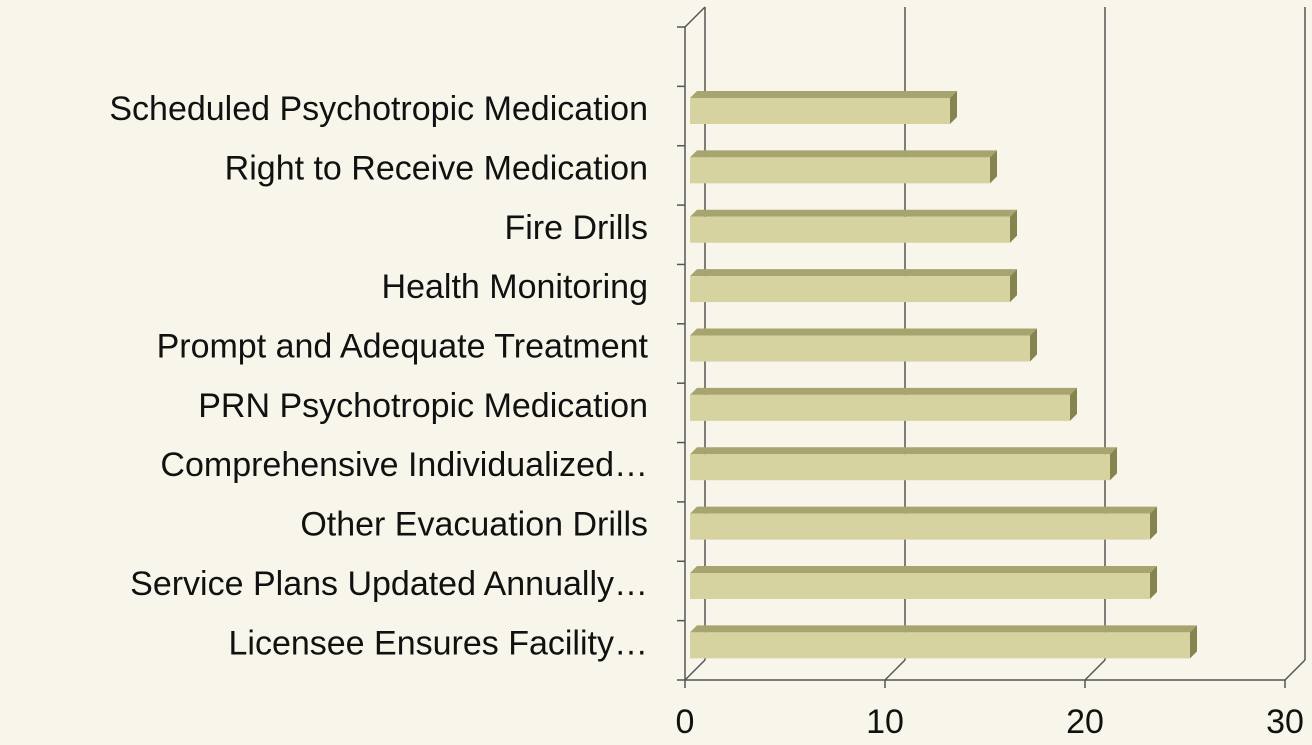  Describe the element at coordinates (515, 287) in the screenshot. I see `y-tick-label: Health Monitoring` at that location.